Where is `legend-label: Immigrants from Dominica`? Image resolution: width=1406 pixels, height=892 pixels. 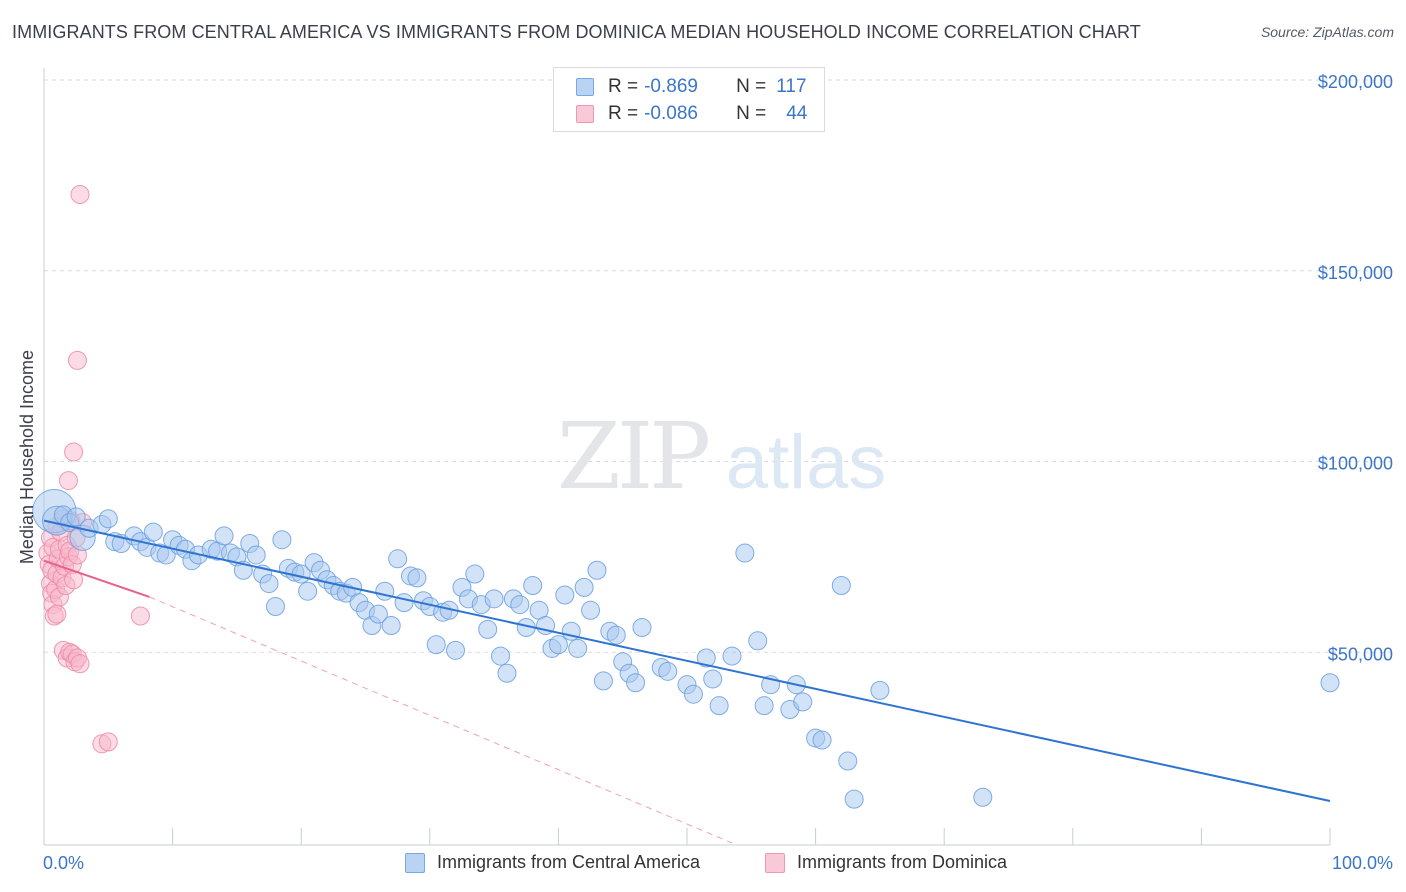
legend-label: Immigrants from Dominica is located at coordinates (902, 862).